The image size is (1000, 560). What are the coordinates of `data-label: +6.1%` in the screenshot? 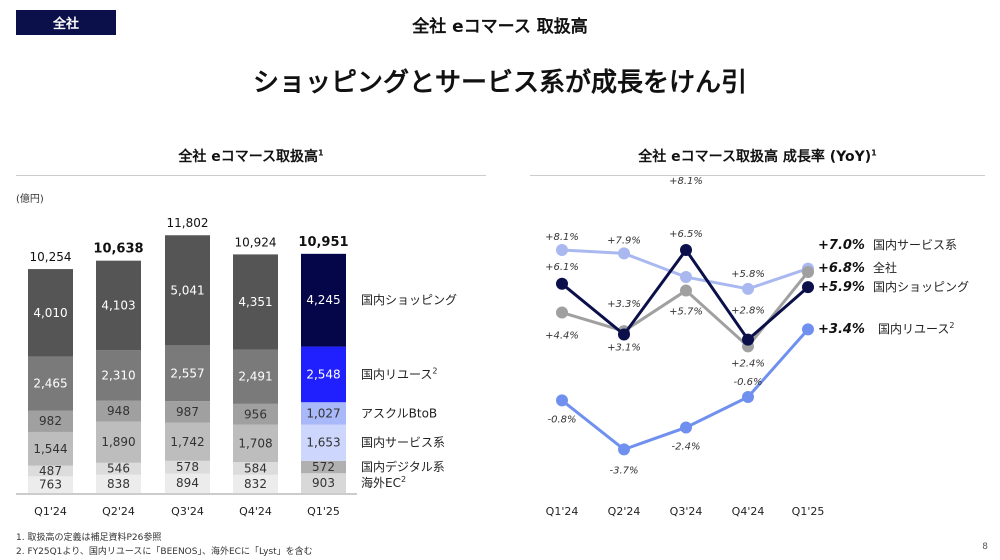 It's located at (562, 267).